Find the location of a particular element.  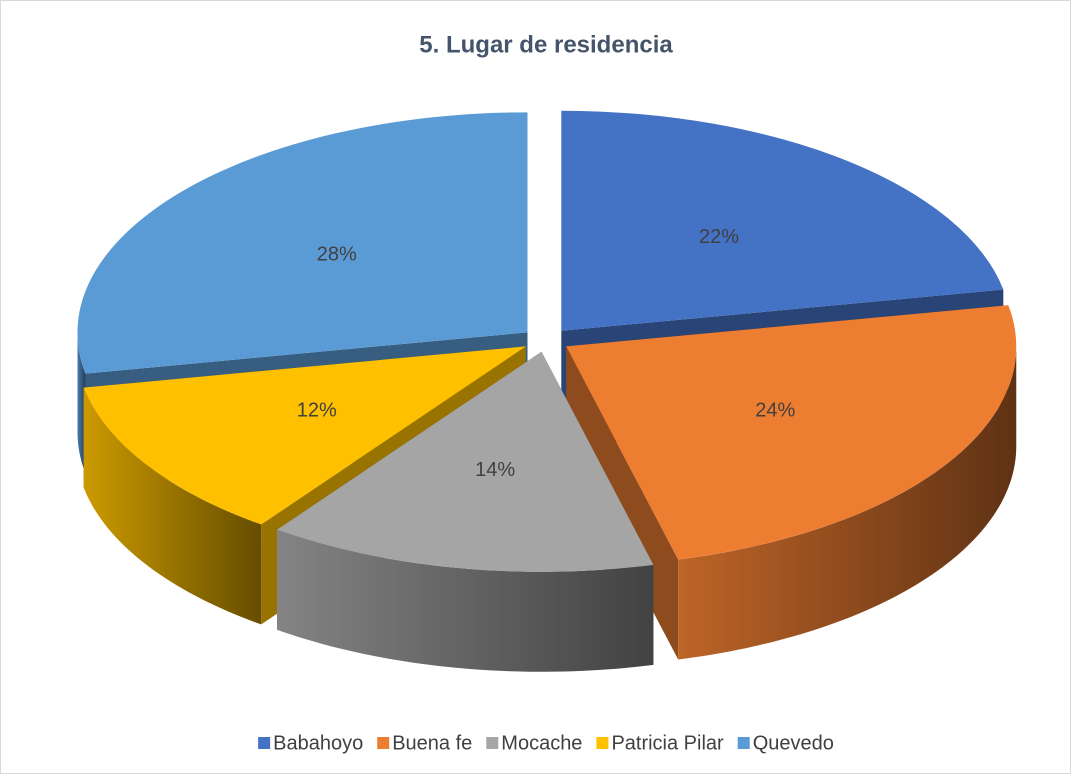

data-label: 24% is located at coordinates (775, 411).